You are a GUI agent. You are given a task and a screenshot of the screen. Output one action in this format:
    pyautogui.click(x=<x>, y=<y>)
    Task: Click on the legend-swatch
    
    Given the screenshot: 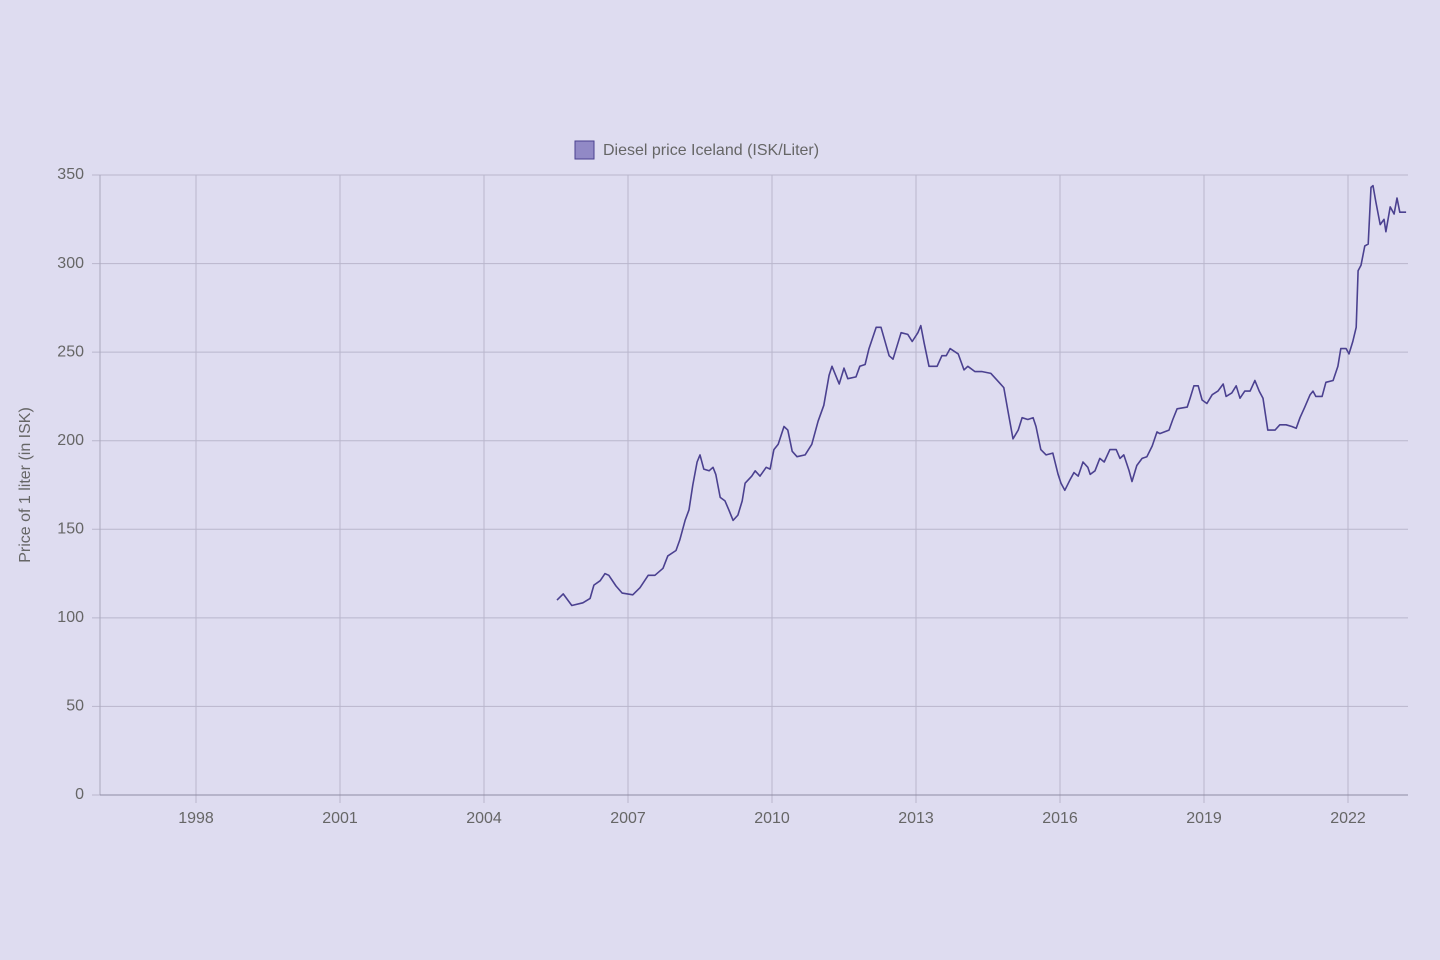 What is the action you would take?
    pyautogui.click(x=584, y=150)
    